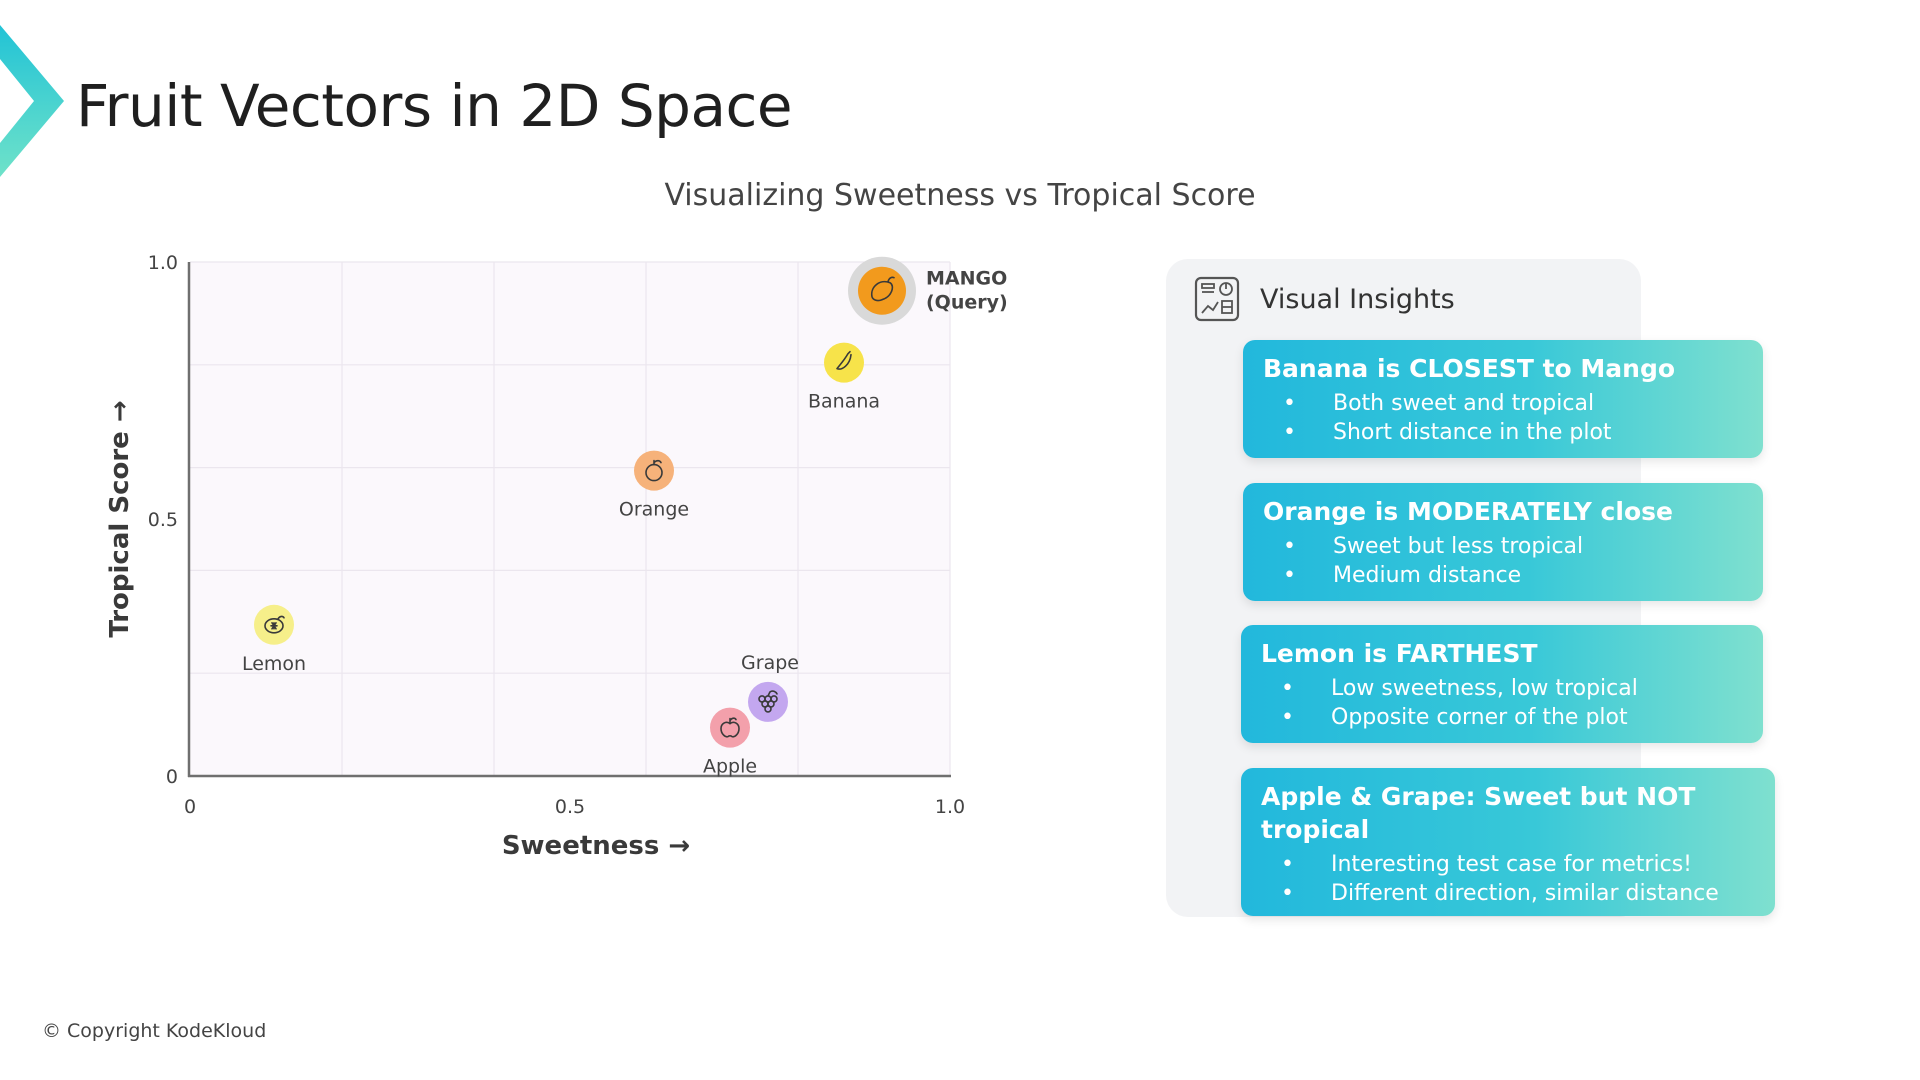 The height and width of the screenshot is (1080, 1920). Describe the element at coordinates (274, 664) in the screenshot. I see `point-label-lemon: Lemon` at that location.